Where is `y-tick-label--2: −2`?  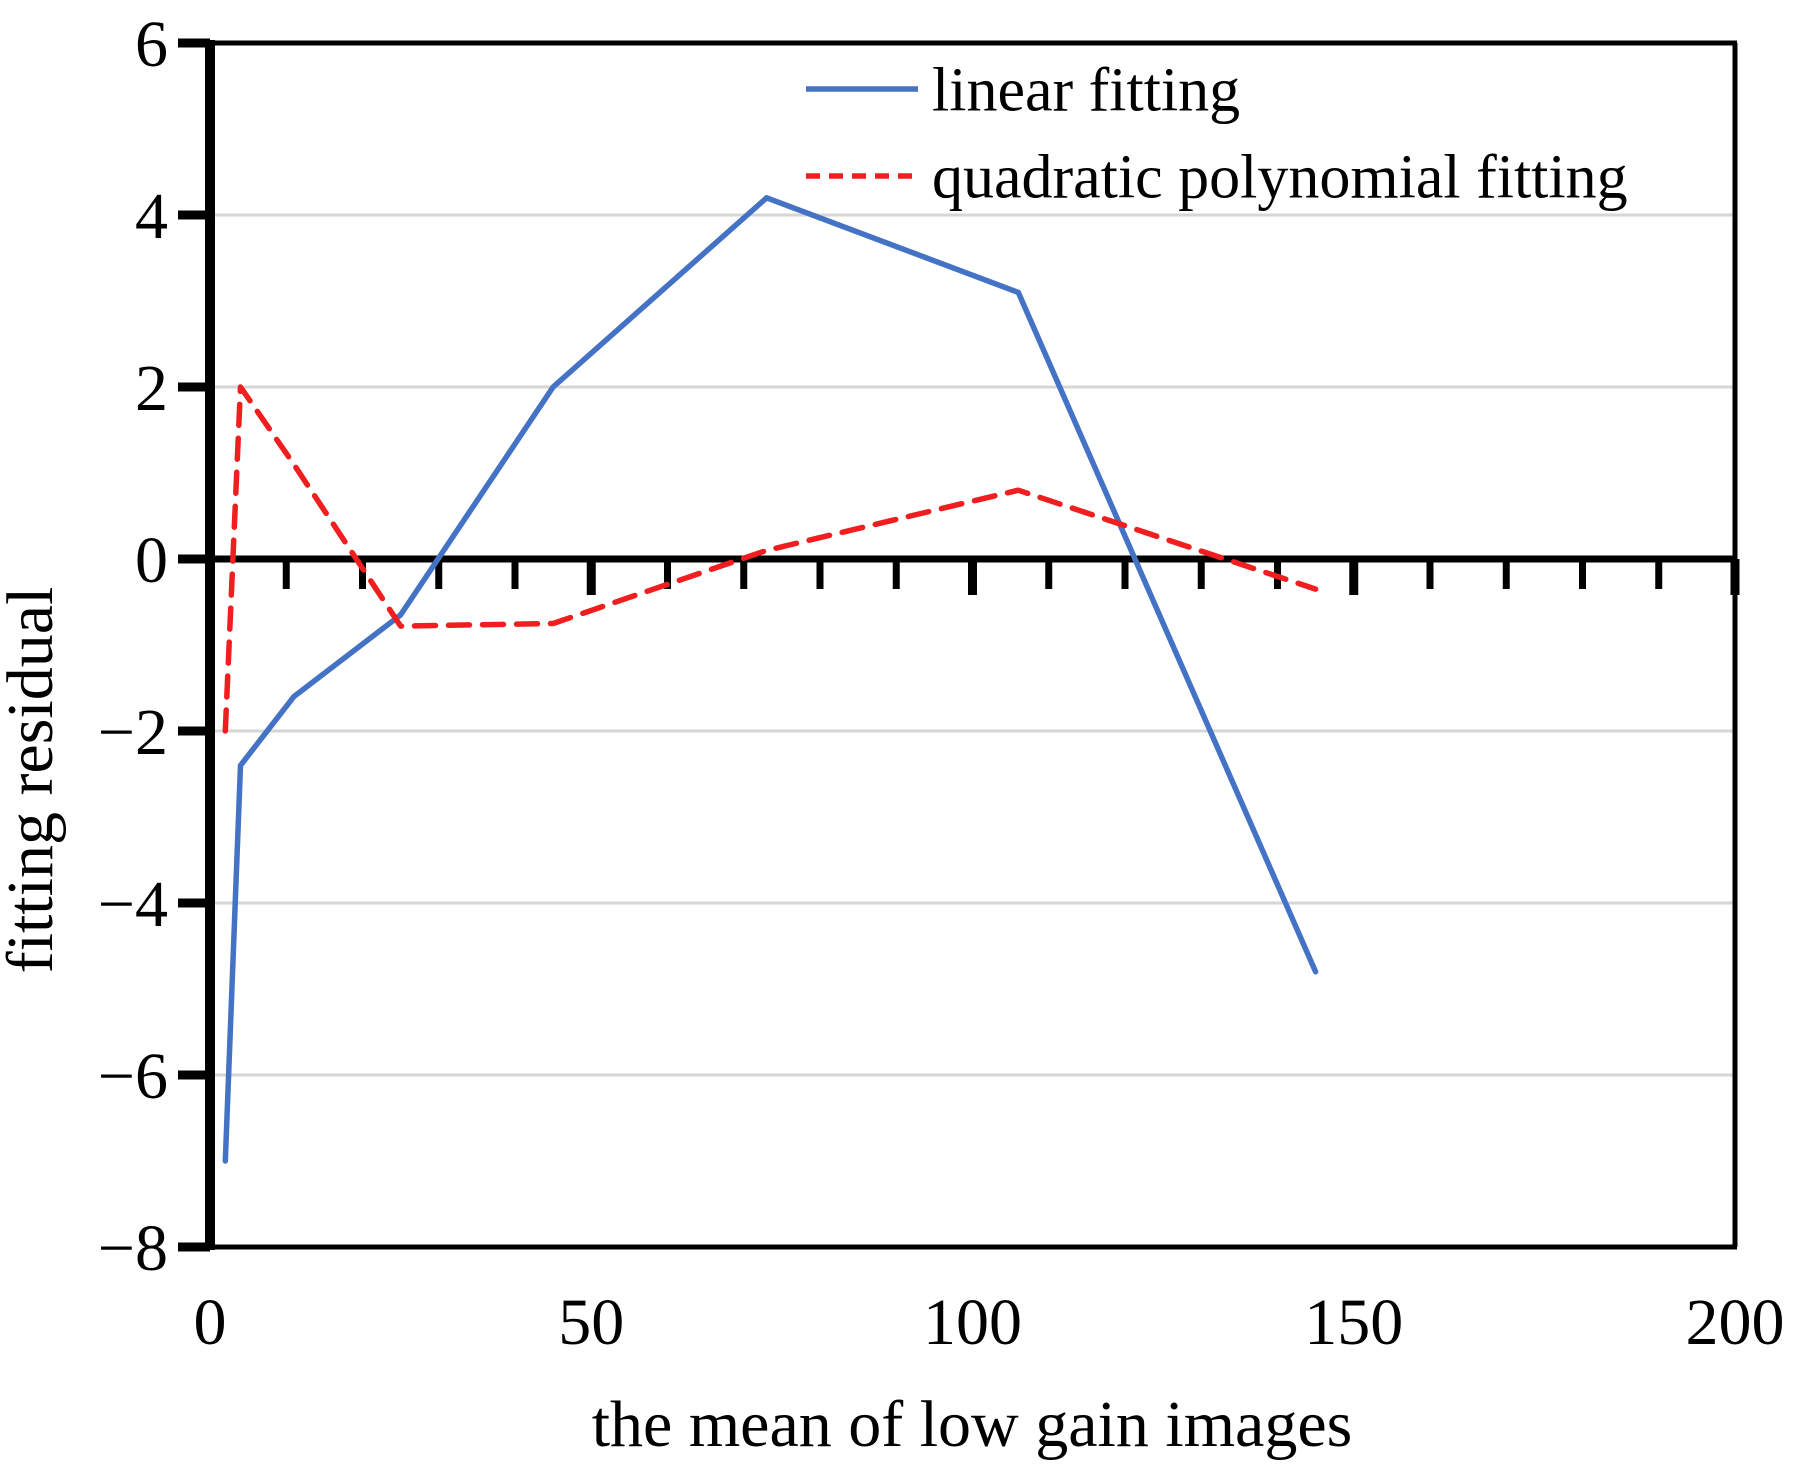
y-tick-label--2: −2 is located at coordinates (133, 732).